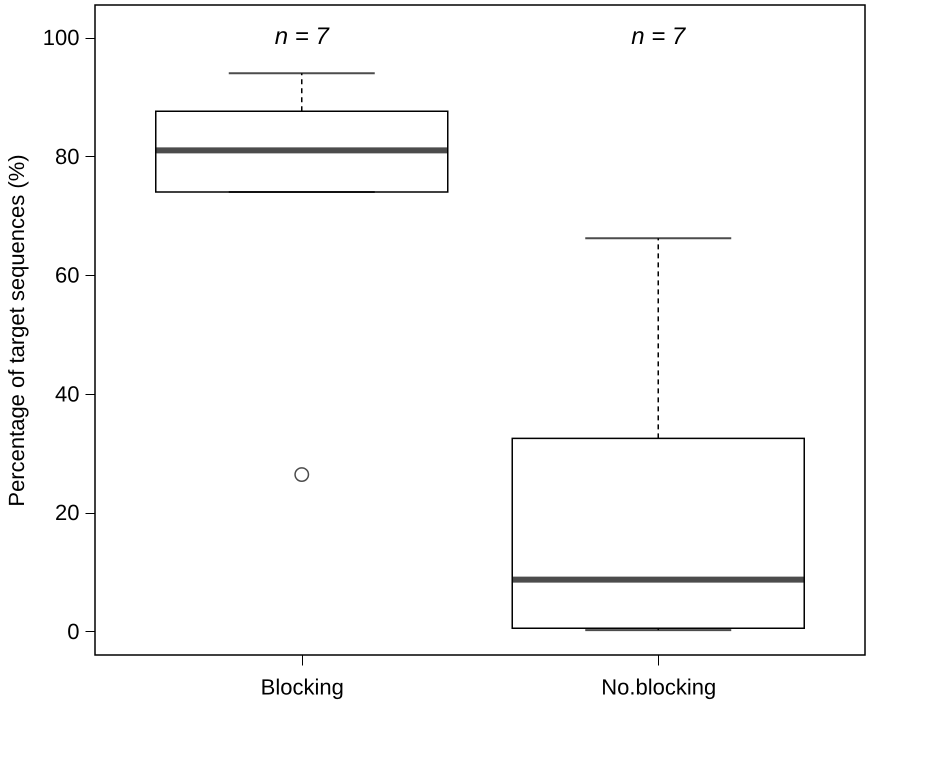  Describe the element at coordinates (67, 156) in the screenshot. I see `y-tick-label: 80` at that location.